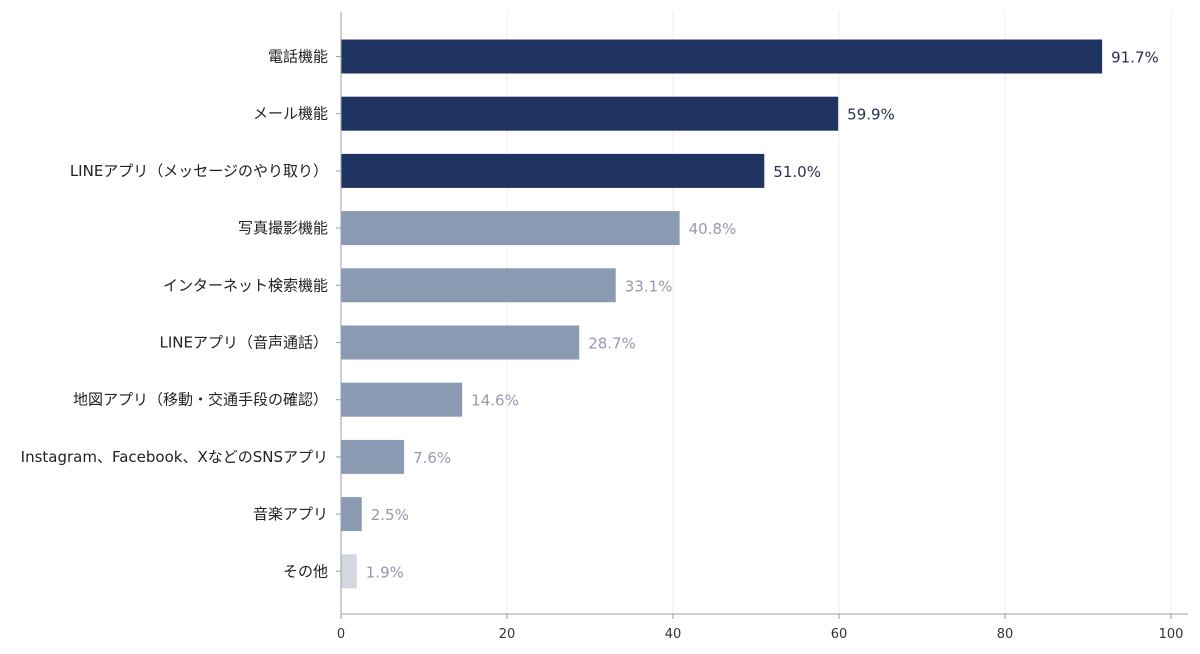 The image size is (1200, 654). Describe the element at coordinates (199, 171) in the screenshot. I see `category-label: LINEアプリ（メッセージのやり取り）` at that location.